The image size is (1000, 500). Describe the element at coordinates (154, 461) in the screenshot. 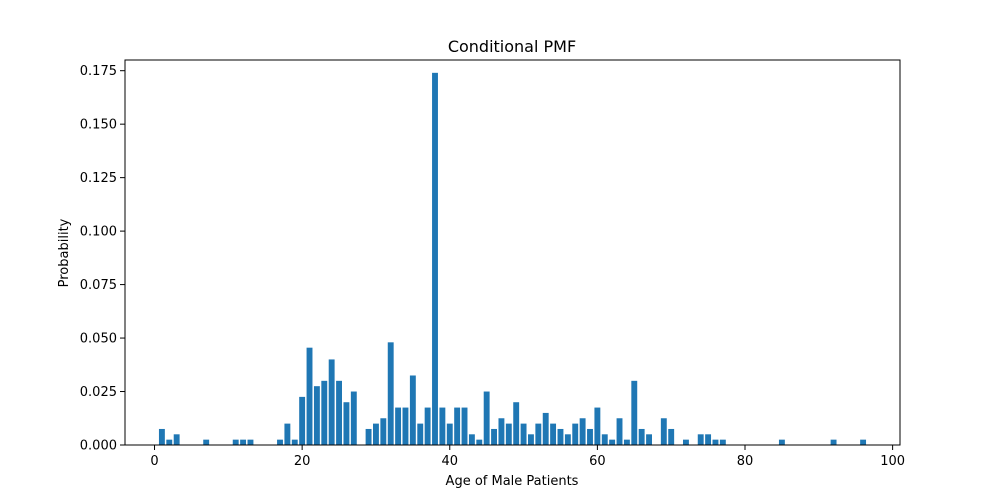

I see `x-tick-label-0: 0` at that location.